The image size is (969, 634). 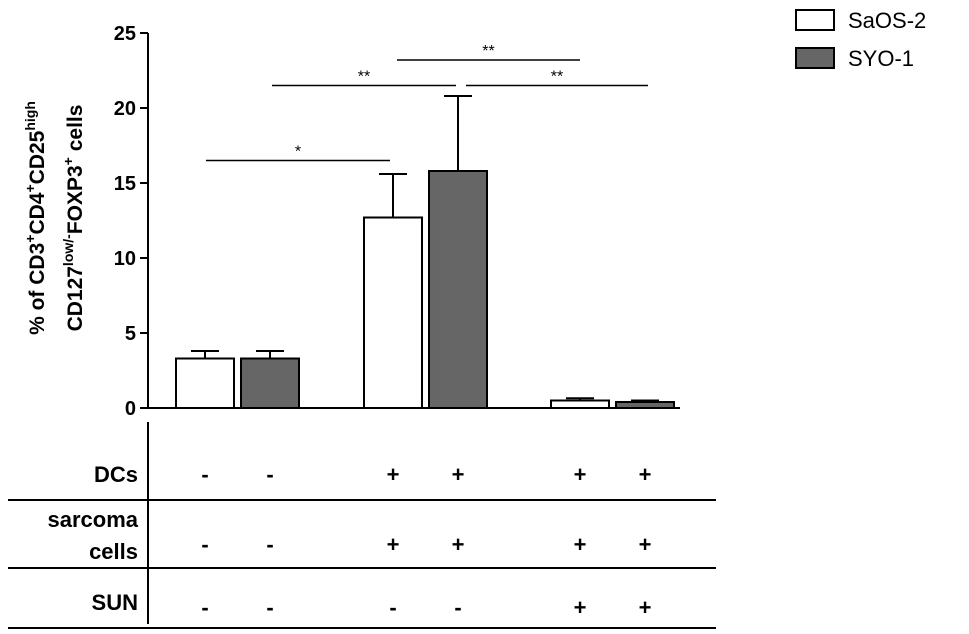 What do you see at coordinates (37, 289) in the screenshot?
I see `ylabel-segment: % of CD3` at bounding box center [37, 289].